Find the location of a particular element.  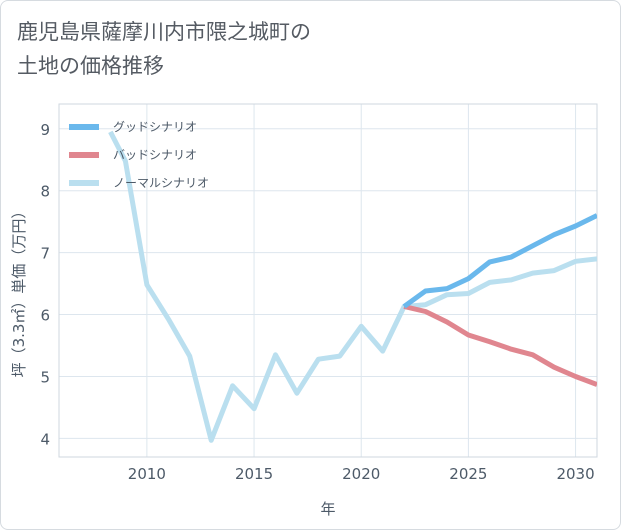

y-axis-label: 坪（3.3㎡）単価（万円） is located at coordinates (19, 291).